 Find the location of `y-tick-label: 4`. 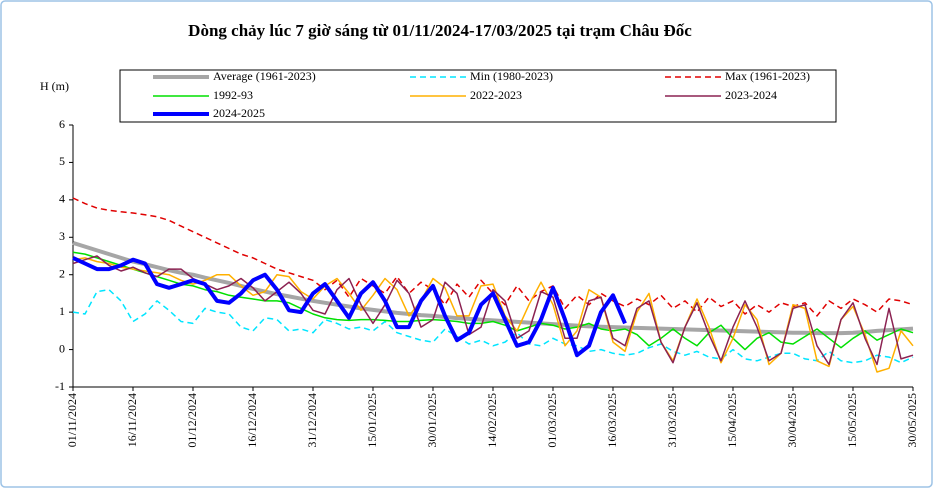

y-tick-label: 4 is located at coordinates (62, 199).